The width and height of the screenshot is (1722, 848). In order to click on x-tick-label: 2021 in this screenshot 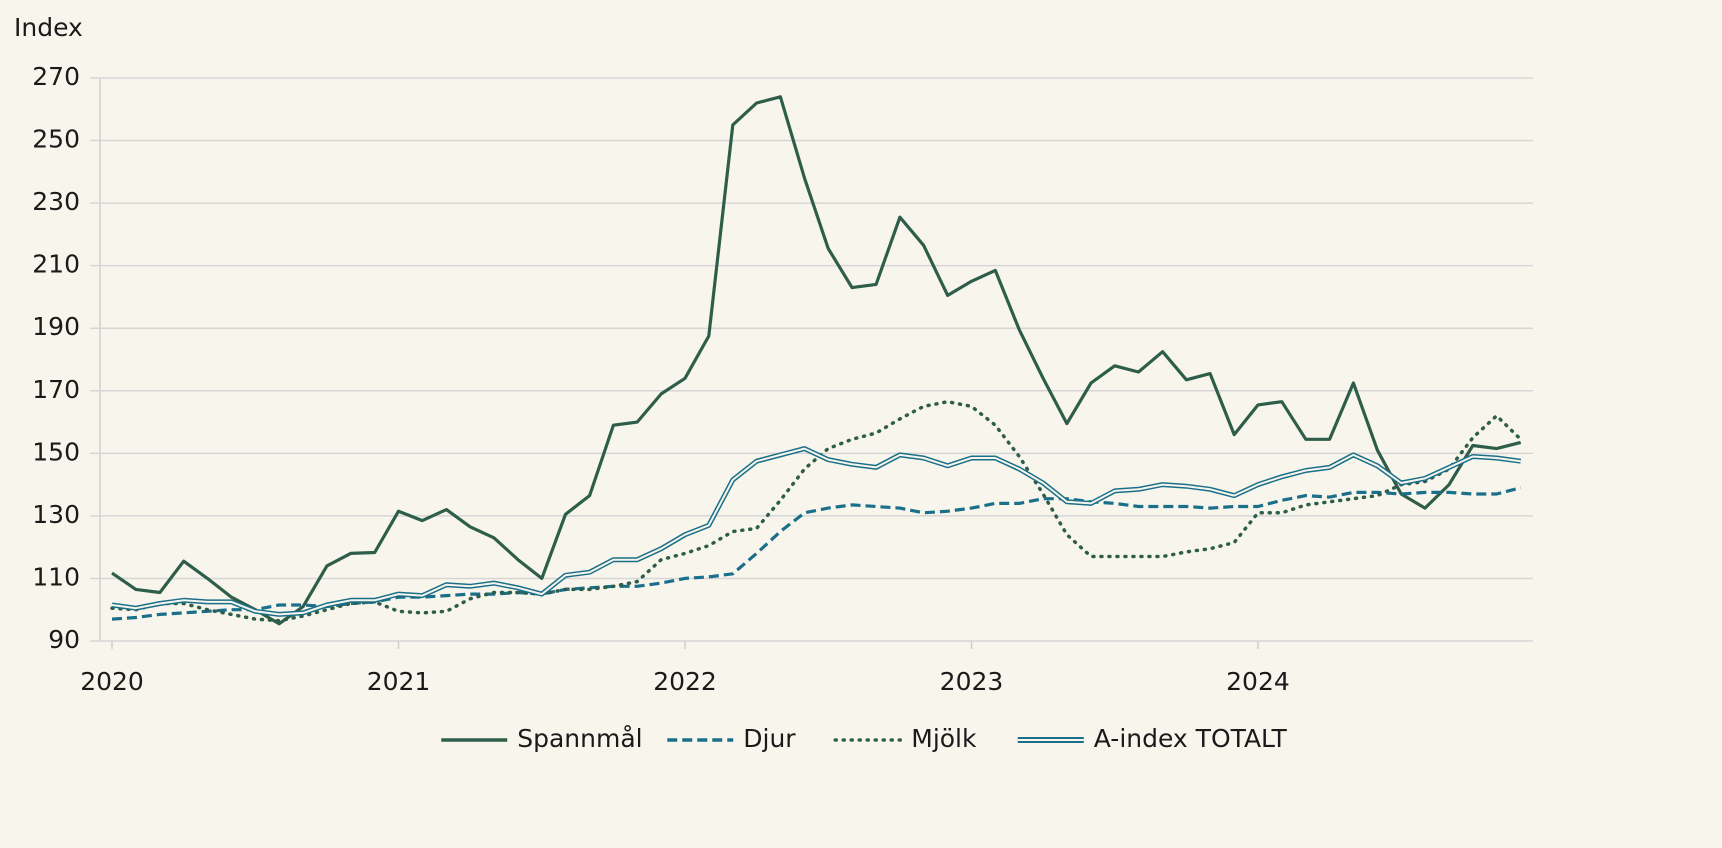, I will do `click(399, 681)`.